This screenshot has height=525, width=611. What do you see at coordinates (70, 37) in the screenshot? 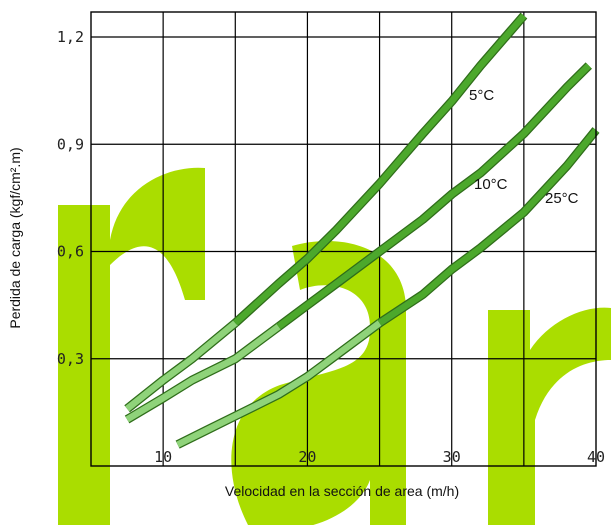
I see `y-tick-label: 1,2` at bounding box center [70, 37].